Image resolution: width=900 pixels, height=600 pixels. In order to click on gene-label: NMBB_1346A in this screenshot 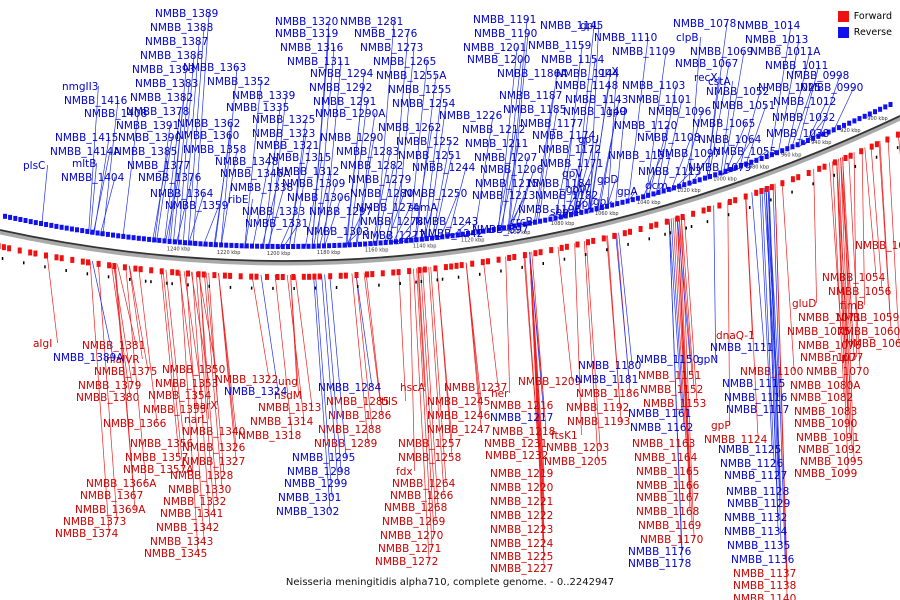, I will do `click(255, 174)`.